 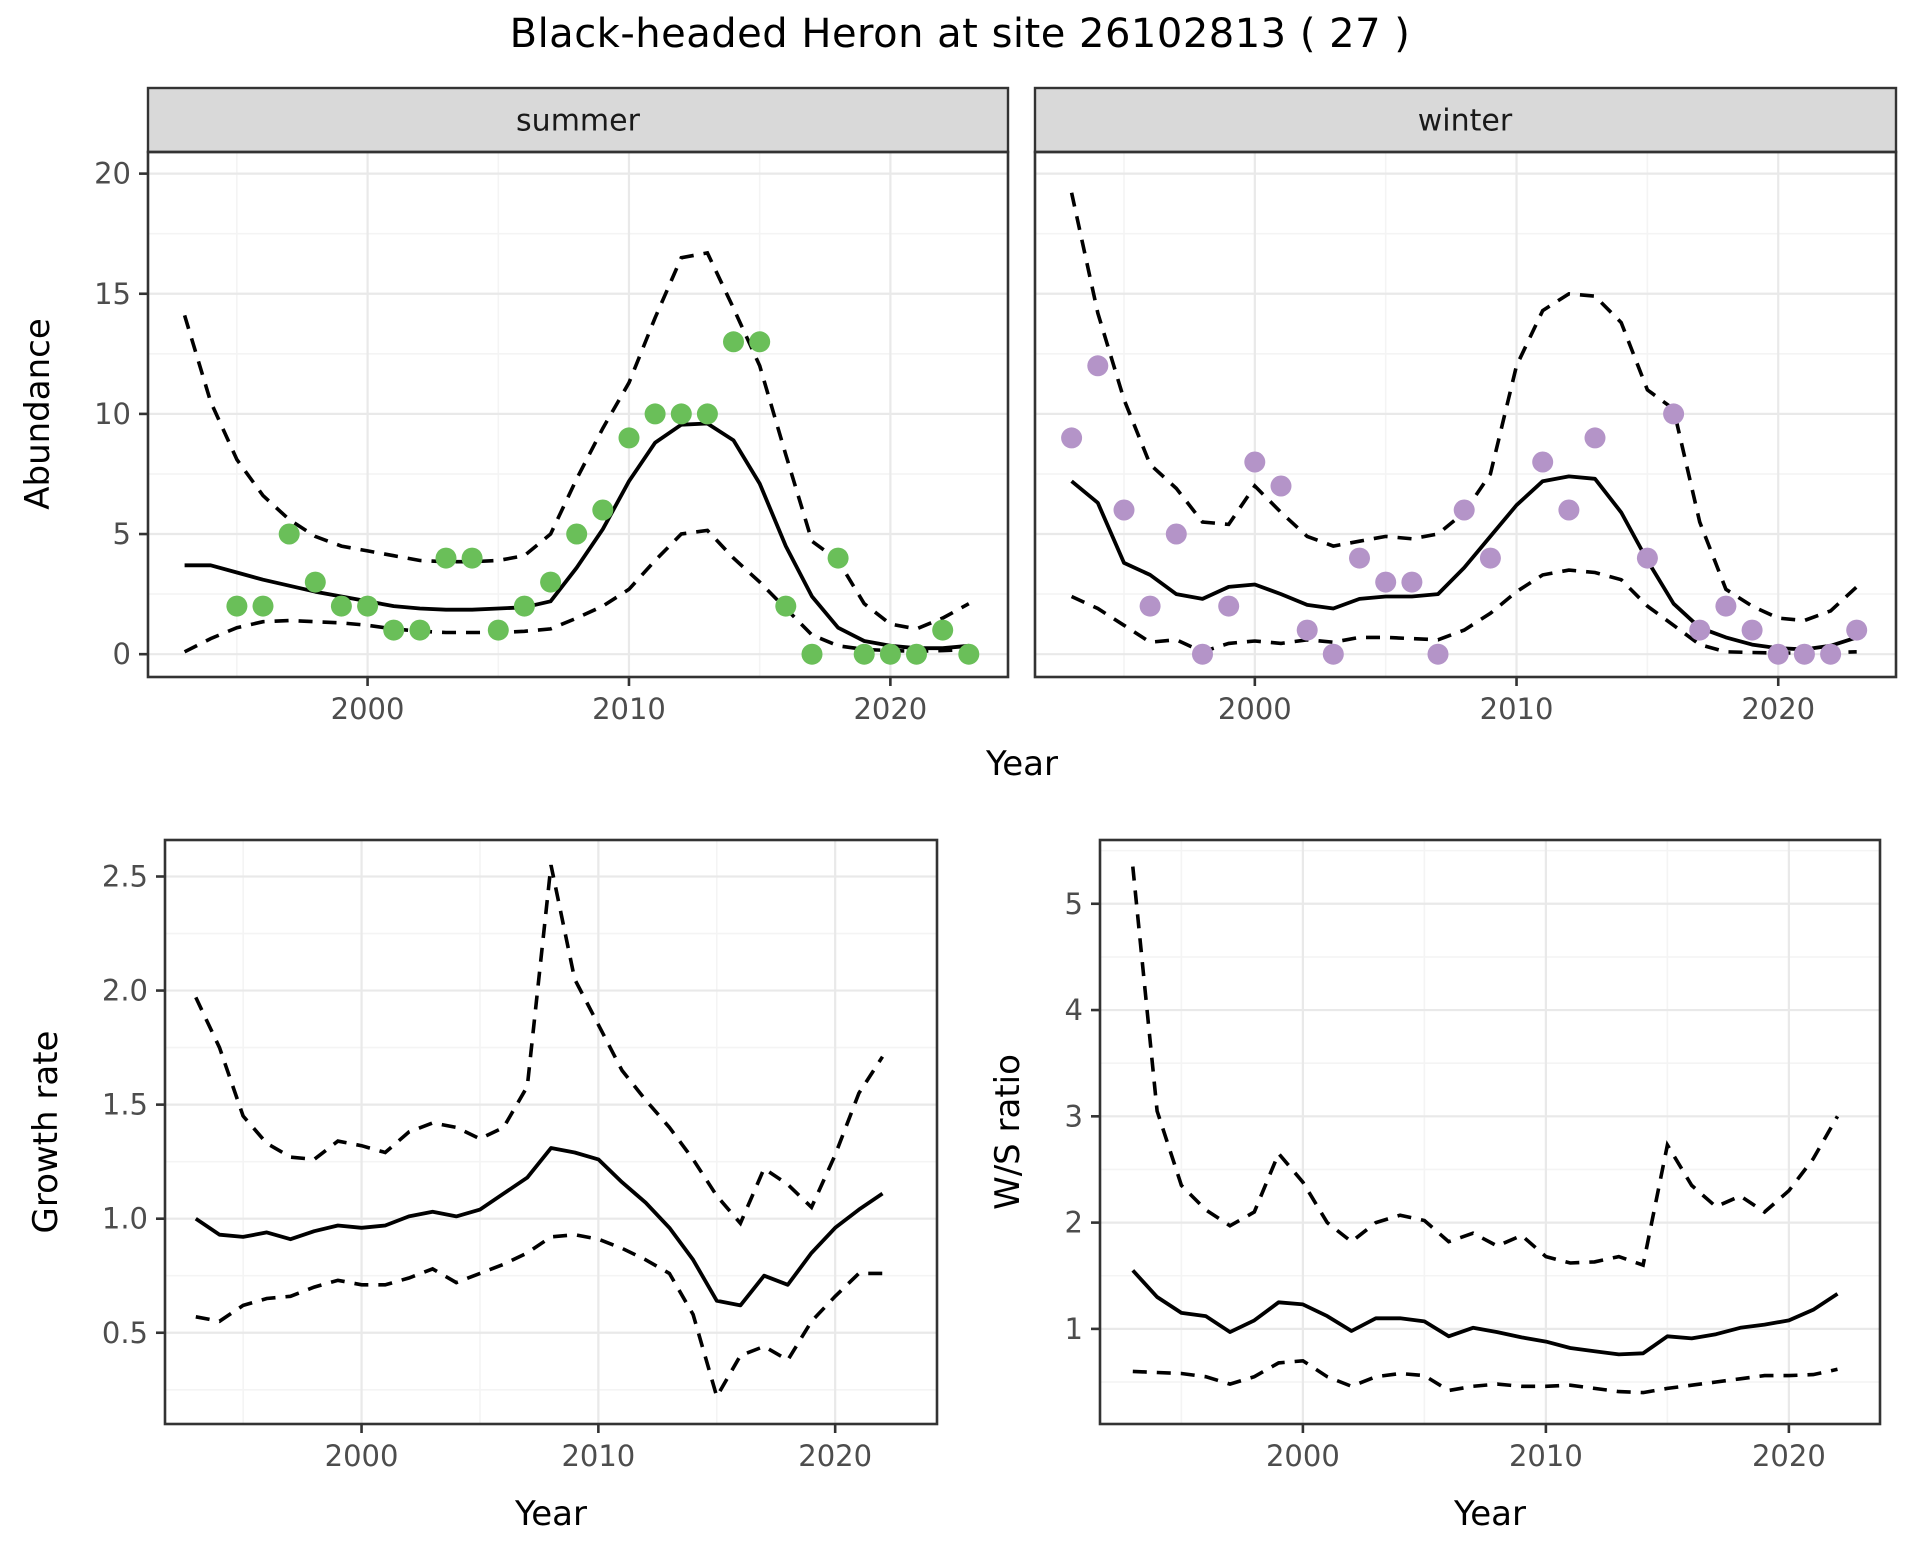 I want to click on x-axis-title-year-growth: Year, so click(x=551, y=1514).